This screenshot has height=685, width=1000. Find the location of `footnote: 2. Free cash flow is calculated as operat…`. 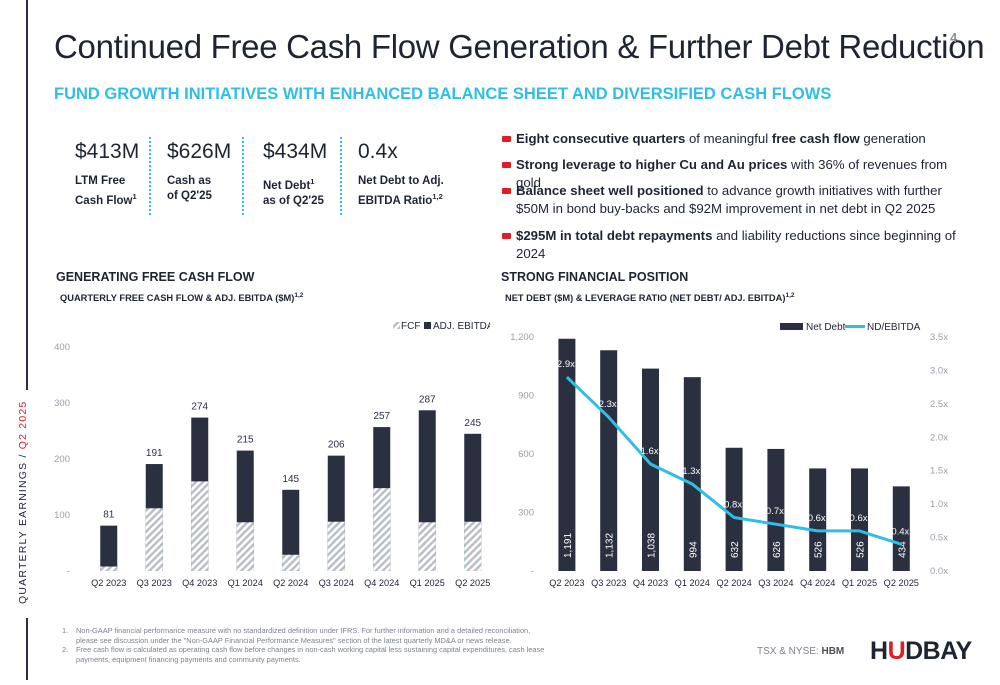

footnote: 2. Free cash flow is calculated as operat… is located at coordinates (303, 654).